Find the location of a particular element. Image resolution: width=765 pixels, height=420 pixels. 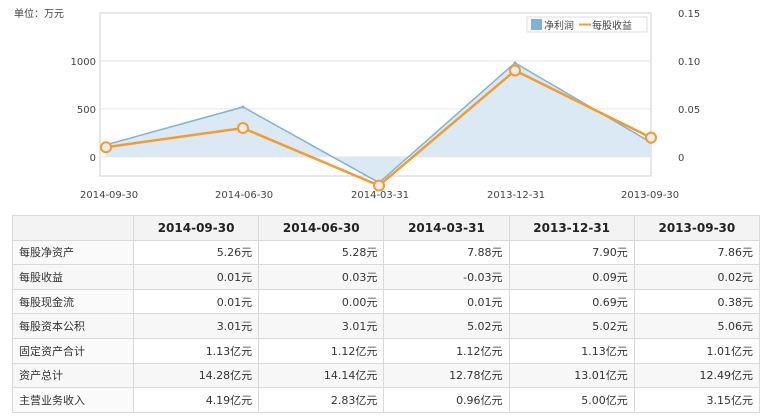

table-cell: 0.02元 is located at coordinates (697, 277).